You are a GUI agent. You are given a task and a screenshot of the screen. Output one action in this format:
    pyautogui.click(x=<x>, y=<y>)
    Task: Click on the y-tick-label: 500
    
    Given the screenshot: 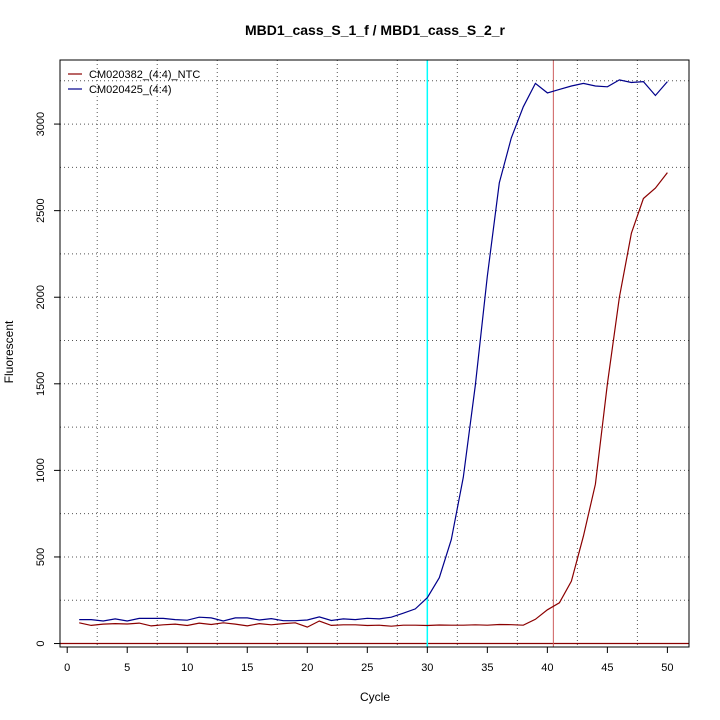 What is the action you would take?
    pyautogui.click(x=41, y=557)
    